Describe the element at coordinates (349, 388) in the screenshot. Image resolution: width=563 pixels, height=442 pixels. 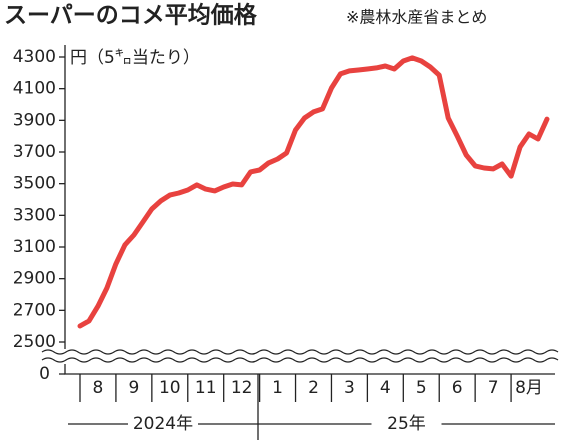
I see `x-tick-label: 3` at that location.